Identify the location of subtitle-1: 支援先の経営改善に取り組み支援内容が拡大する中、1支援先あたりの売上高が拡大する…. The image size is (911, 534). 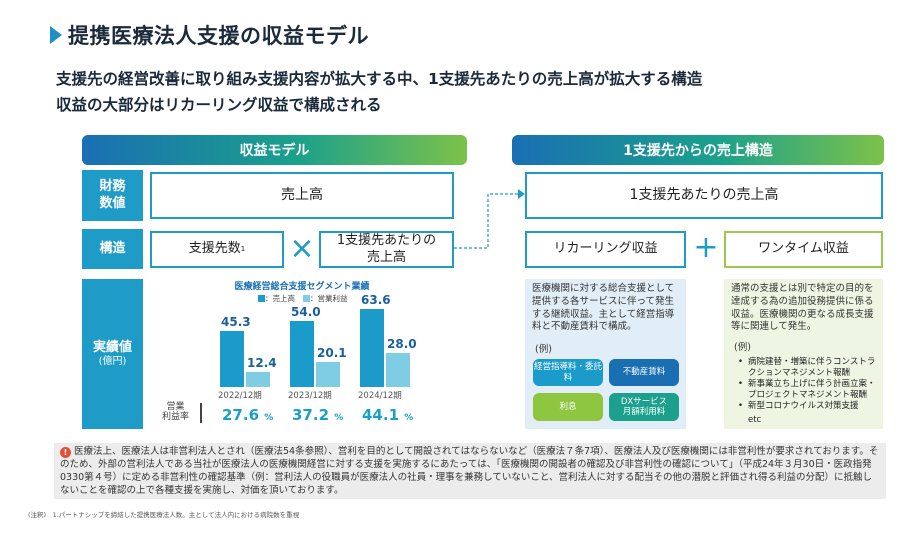
(379, 79).